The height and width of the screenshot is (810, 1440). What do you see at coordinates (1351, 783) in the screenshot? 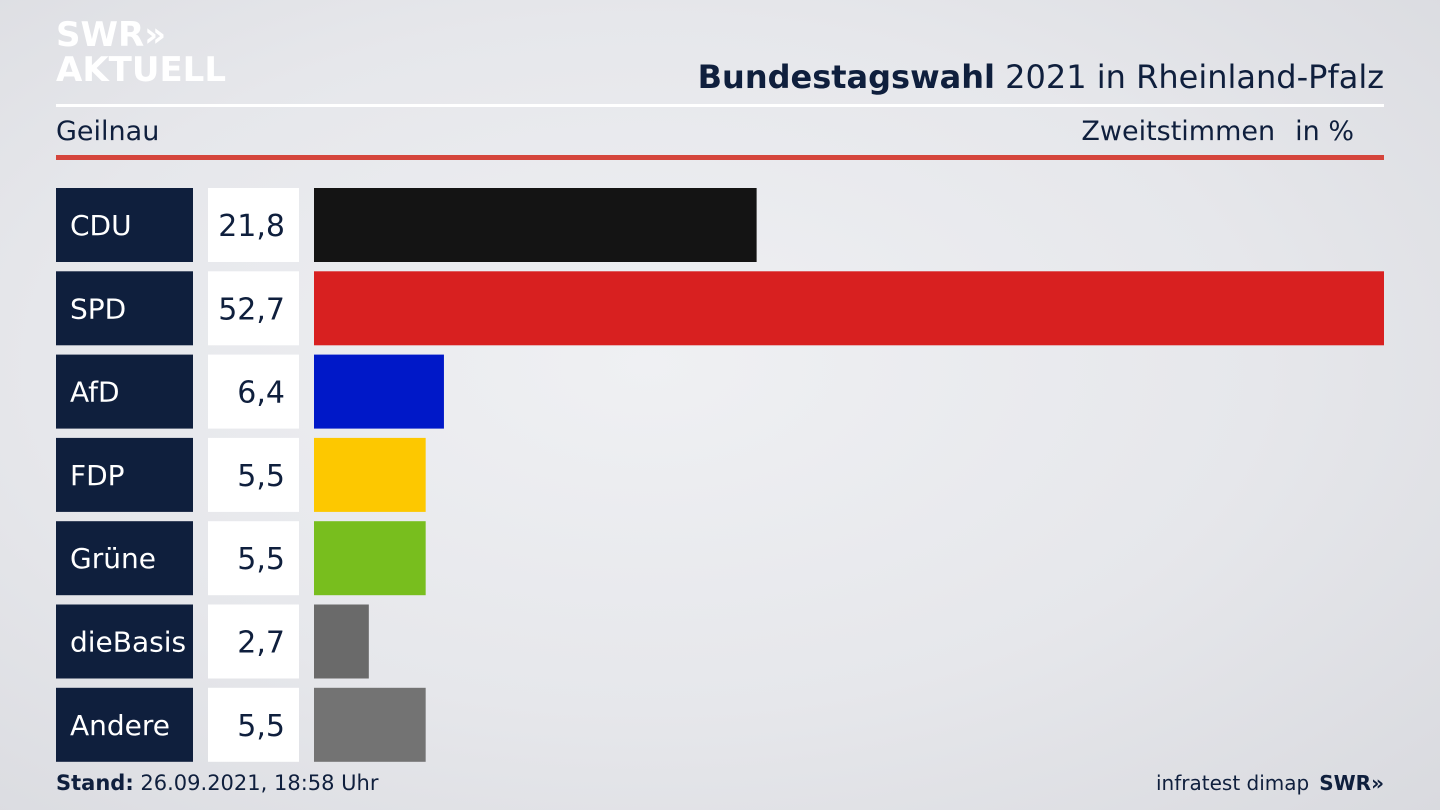
I see `swr-brand: SWR»` at bounding box center [1351, 783].